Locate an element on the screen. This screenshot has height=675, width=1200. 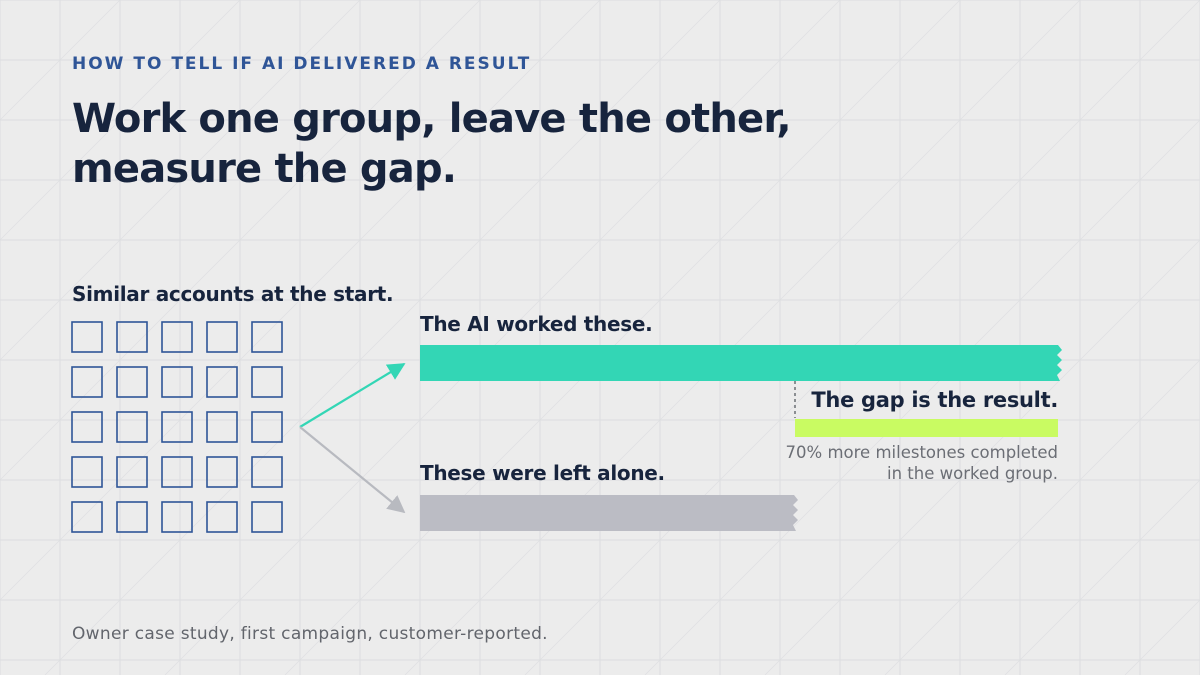
gap-label: The gap is the result. is located at coordinates (934, 400).